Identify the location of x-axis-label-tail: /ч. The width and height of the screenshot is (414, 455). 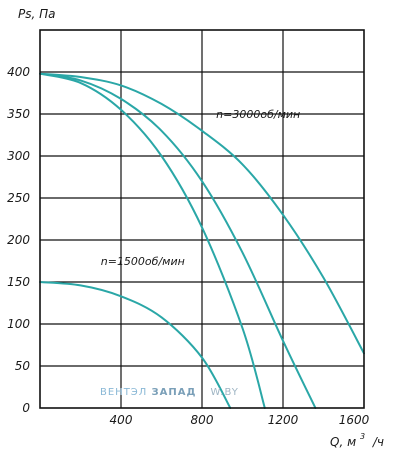
(378, 442).